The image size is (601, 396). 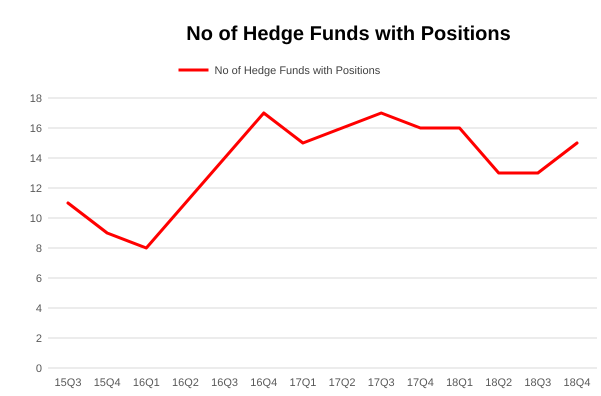 What do you see at coordinates (224, 383) in the screenshot?
I see `x-tick-label: 16Q3` at bounding box center [224, 383].